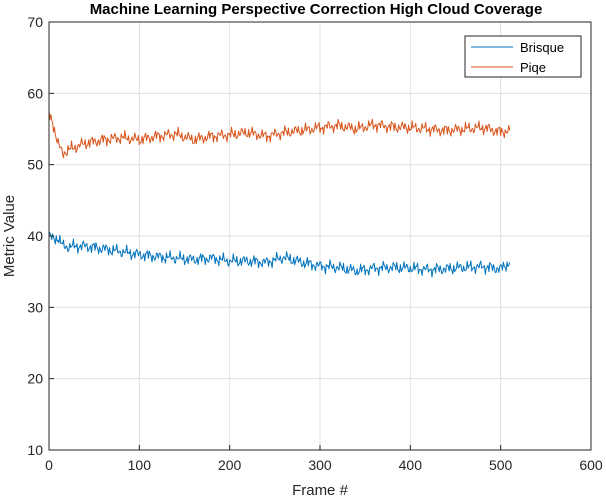 The height and width of the screenshot is (498, 606). Describe the element at coordinates (9, 236) in the screenshot. I see `y-axis-label: Metric Value` at that location.